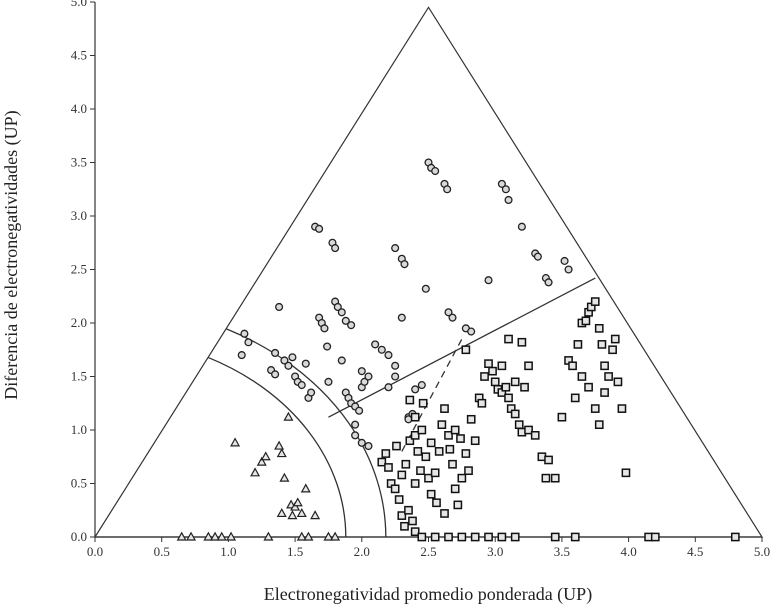 The width and height of the screenshot is (770, 608). I want to click on x-tick-label: 4.5, so click(695, 551).